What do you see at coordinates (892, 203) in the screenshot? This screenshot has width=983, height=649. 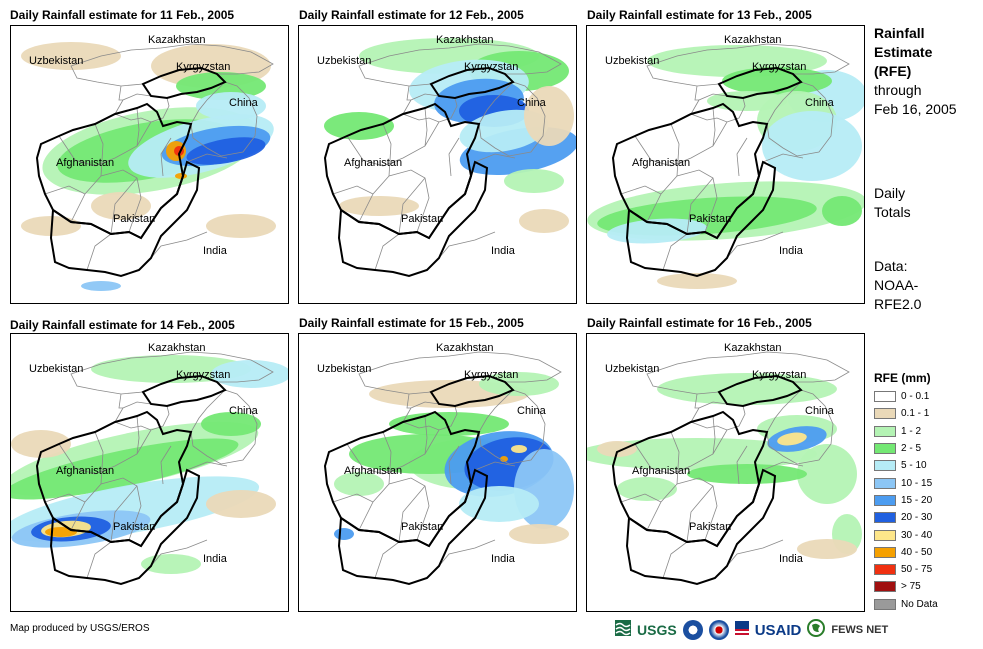 I see `side-daily-totals: Daily Totals` at bounding box center [892, 203].